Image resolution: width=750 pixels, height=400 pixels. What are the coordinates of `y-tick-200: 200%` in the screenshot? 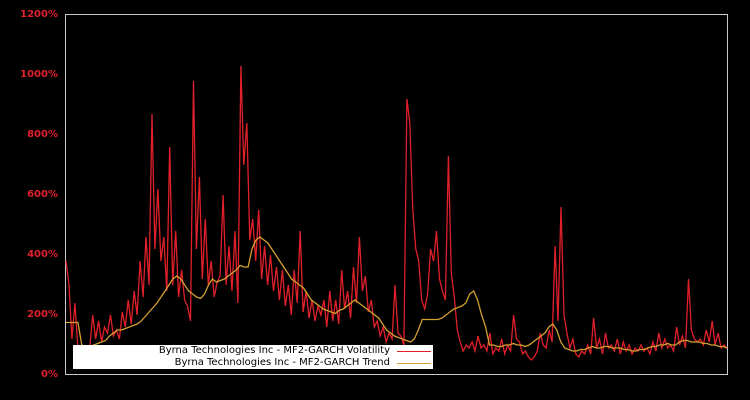 It's located at (42, 314).